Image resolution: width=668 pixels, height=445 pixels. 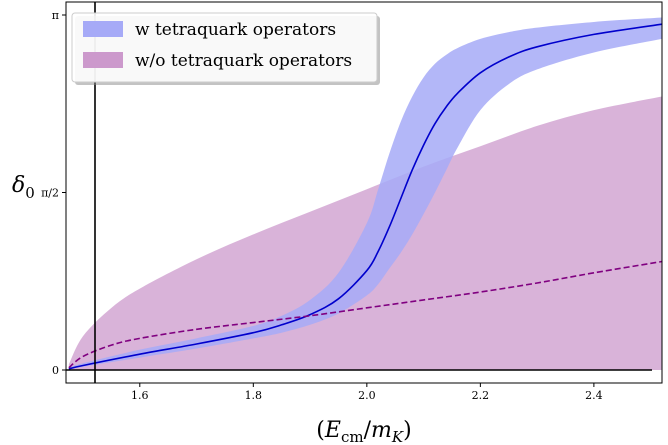 I want to click on x-tick-label-3: 2.2, so click(x=481, y=395).